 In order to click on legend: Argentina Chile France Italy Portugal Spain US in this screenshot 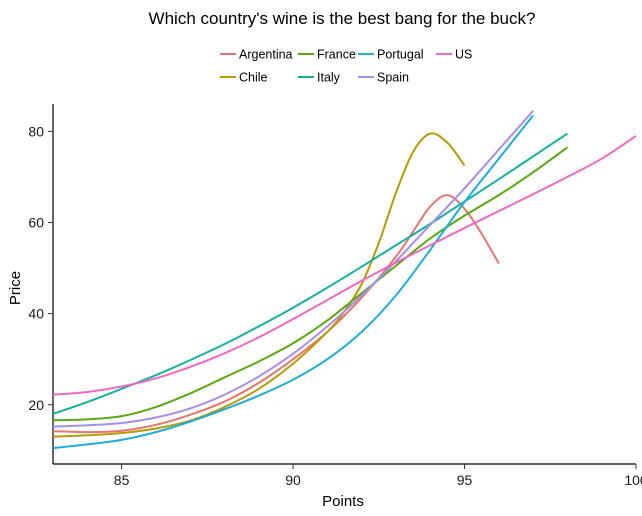, I will do `click(346, 66)`.